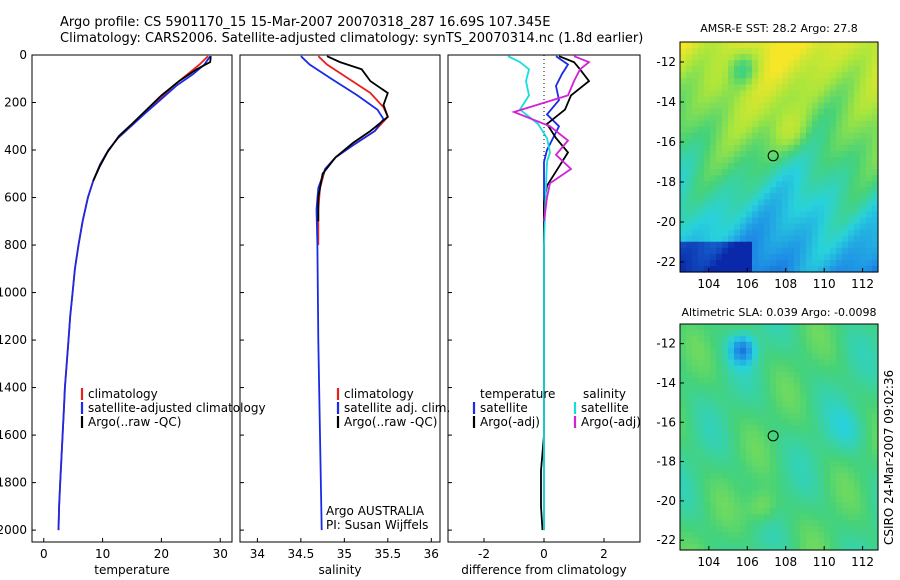 This screenshot has height=580, width=900. Describe the element at coordinates (504, 408) in the screenshot. I see `legend-label: satellite` at that location.